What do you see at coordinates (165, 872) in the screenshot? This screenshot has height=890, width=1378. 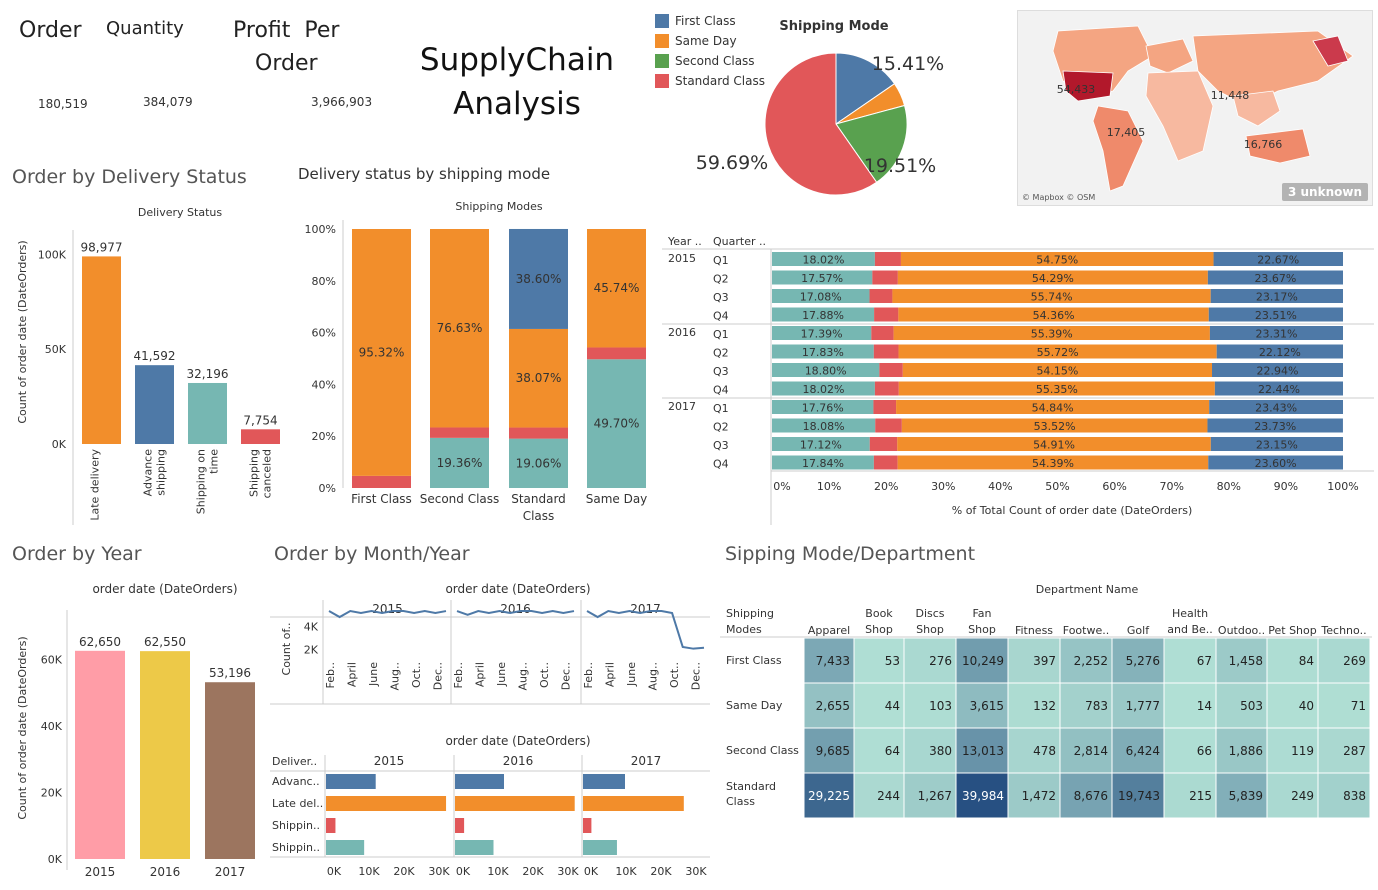 I see `x-tick-label: 2016` at bounding box center [165, 872].